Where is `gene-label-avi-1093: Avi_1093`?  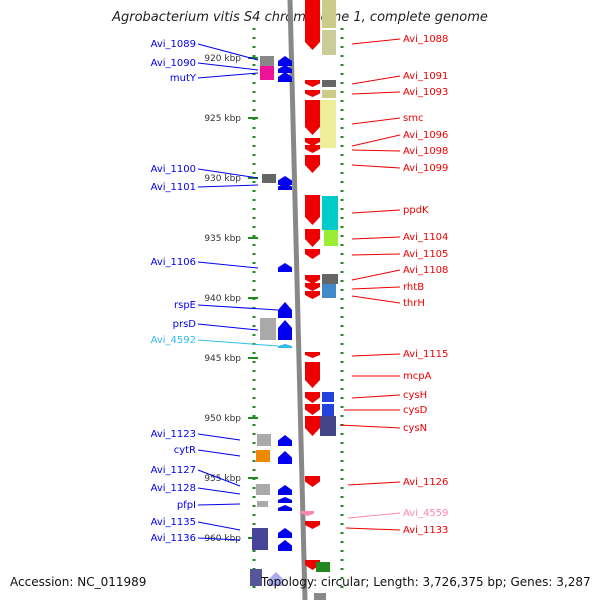 gene-label-avi-1093: Avi_1093 is located at coordinates (425, 92).